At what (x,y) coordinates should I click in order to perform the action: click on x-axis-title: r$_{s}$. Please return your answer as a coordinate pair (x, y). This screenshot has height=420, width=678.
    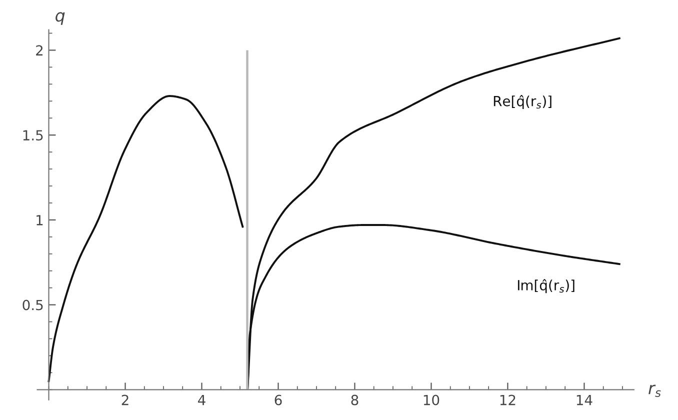
    Looking at the image, I should click on (654, 390).